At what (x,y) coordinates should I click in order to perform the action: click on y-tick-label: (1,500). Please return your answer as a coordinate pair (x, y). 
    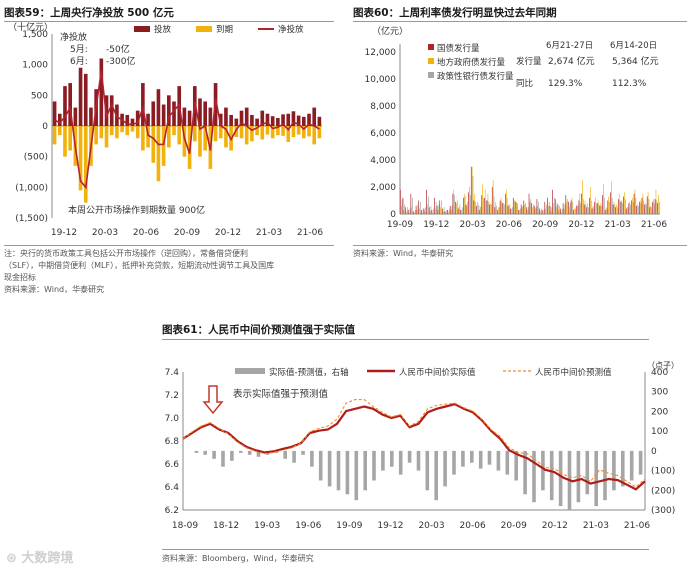
    Looking at the image, I should click on (31, 219).